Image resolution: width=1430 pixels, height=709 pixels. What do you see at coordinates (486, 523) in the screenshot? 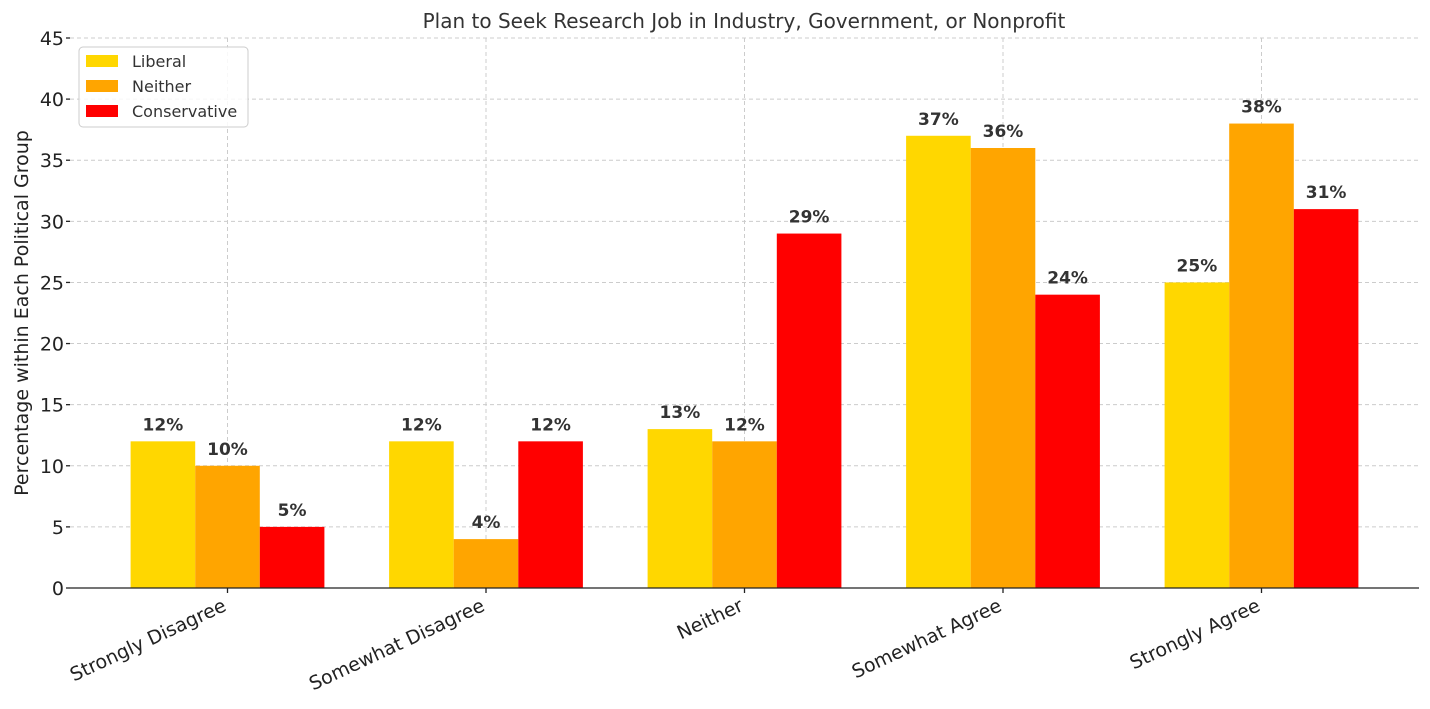
I see `data-label: 4%` at bounding box center [486, 523].